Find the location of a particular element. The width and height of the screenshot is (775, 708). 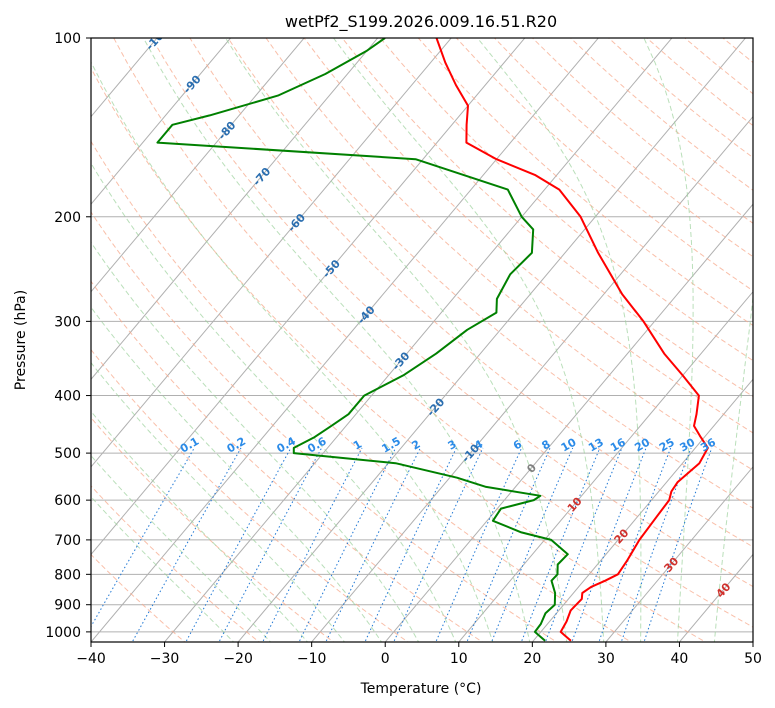

y-tick-label: 800 is located at coordinates (67, 575).